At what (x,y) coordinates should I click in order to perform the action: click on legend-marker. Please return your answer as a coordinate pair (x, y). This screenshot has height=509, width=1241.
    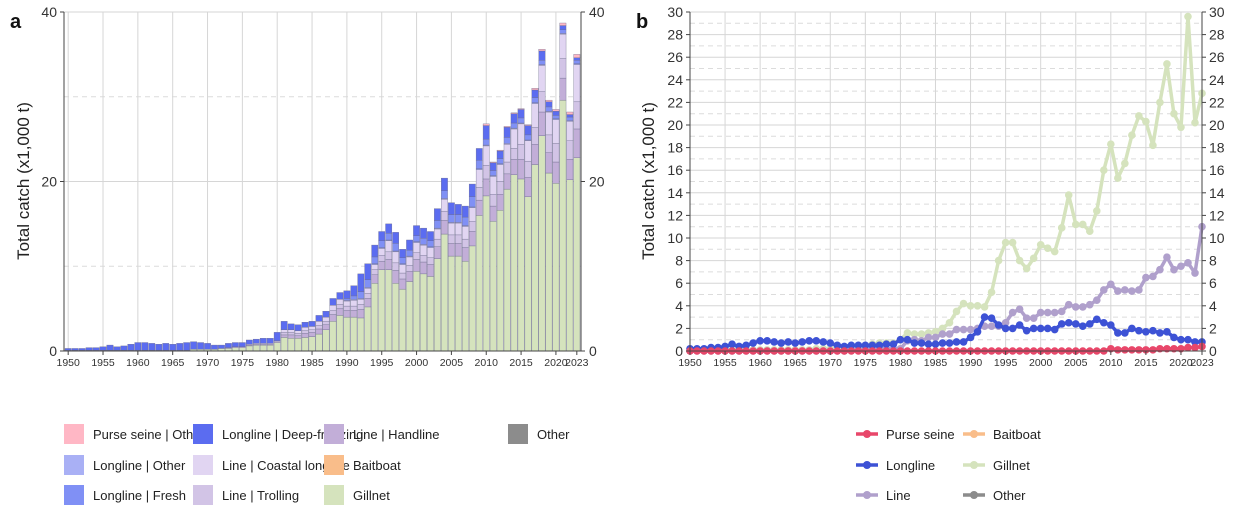
    Looking at the image, I should click on (974, 495).